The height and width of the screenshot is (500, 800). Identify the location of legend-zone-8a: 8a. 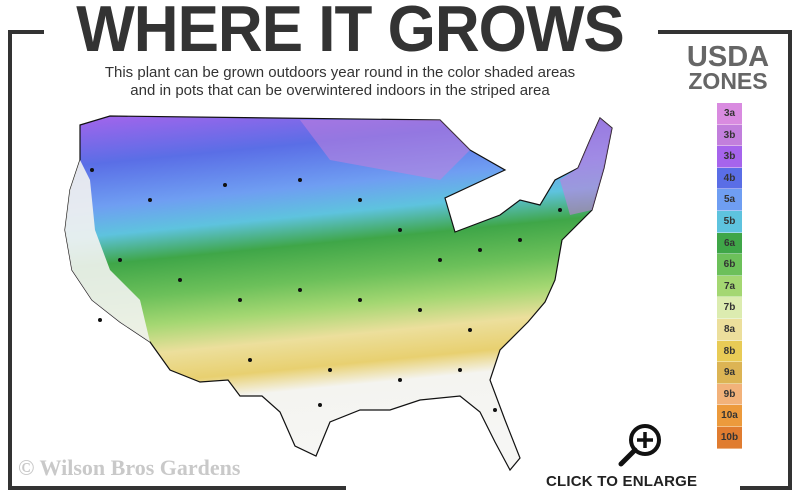
(729, 329).